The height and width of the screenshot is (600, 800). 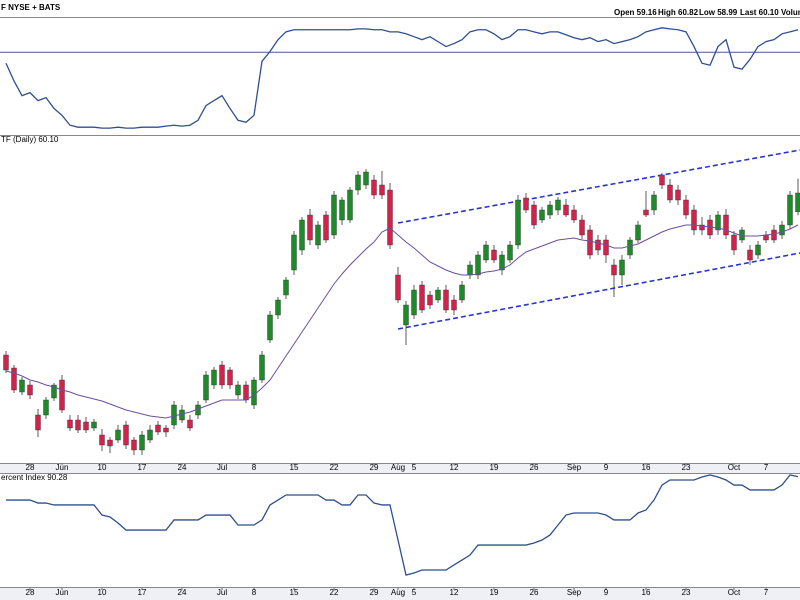 I want to click on x-tick-label: 9, so click(x=606, y=467).